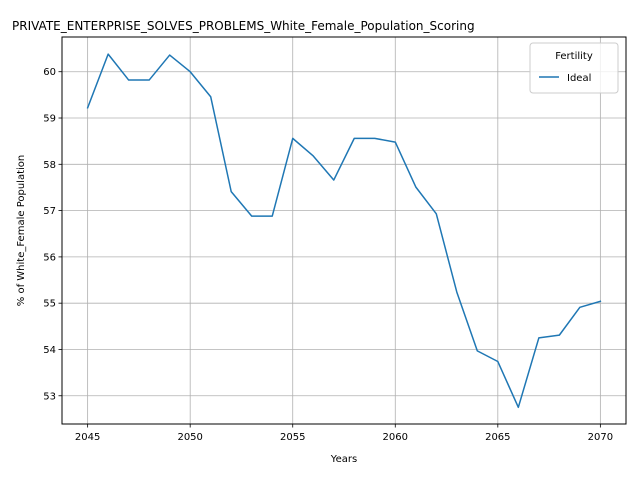 This screenshot has height=480, width=640. Describe the element at coordinates (49, 350) in the screenshot. I see `y-tick-label: 54` at that location.